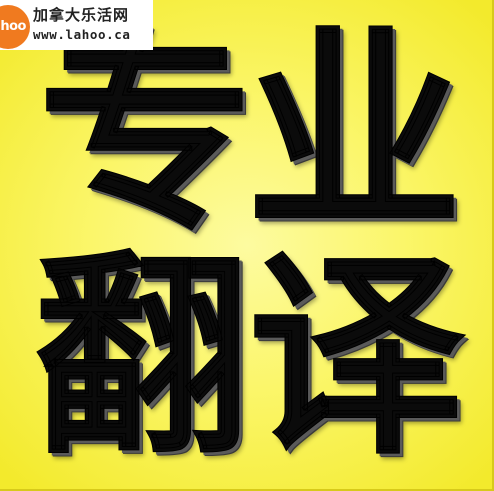 Image resolution: width=494 pixels, height=491 pixels. Describe the element at coordinates (247, 490) in the screenshot. I see `frame-edge-bottom` at that location.